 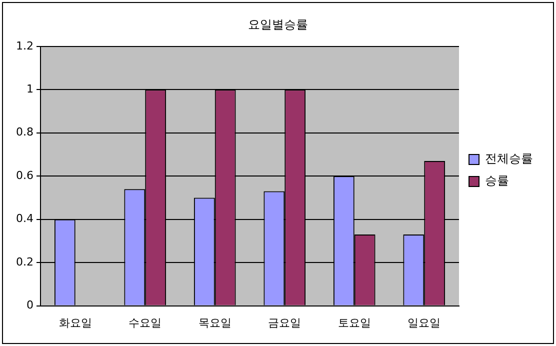 What do you see at coordinates (497, 181) in the screenshot?
I see `legend-label: 승률` at bounding box center [497, 181].